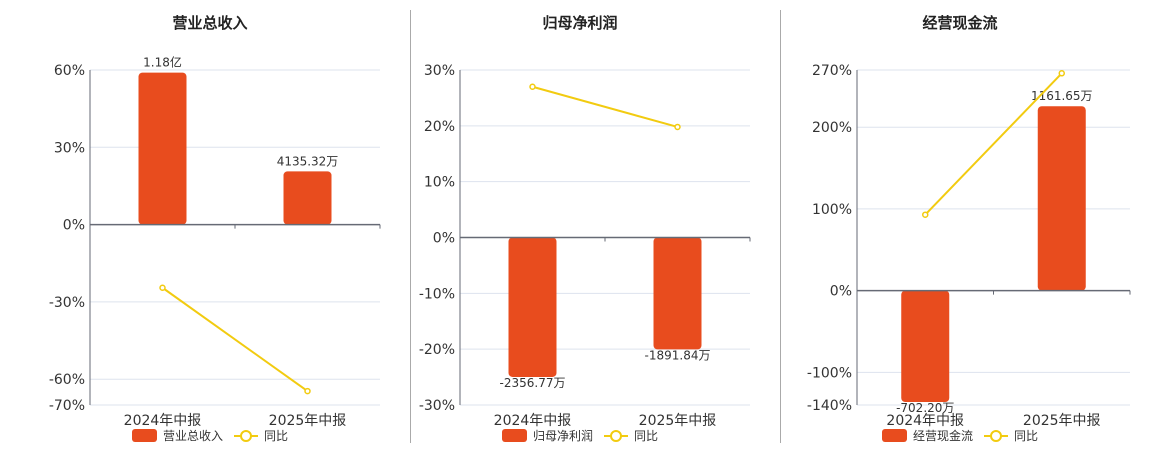 Image resolution: width=1160 pixels, height=450 pixels. What do you see at coordinates (69, 71) in the screenshot?
I see `y-tick-label: 60%` at bounding box center [69, 71].